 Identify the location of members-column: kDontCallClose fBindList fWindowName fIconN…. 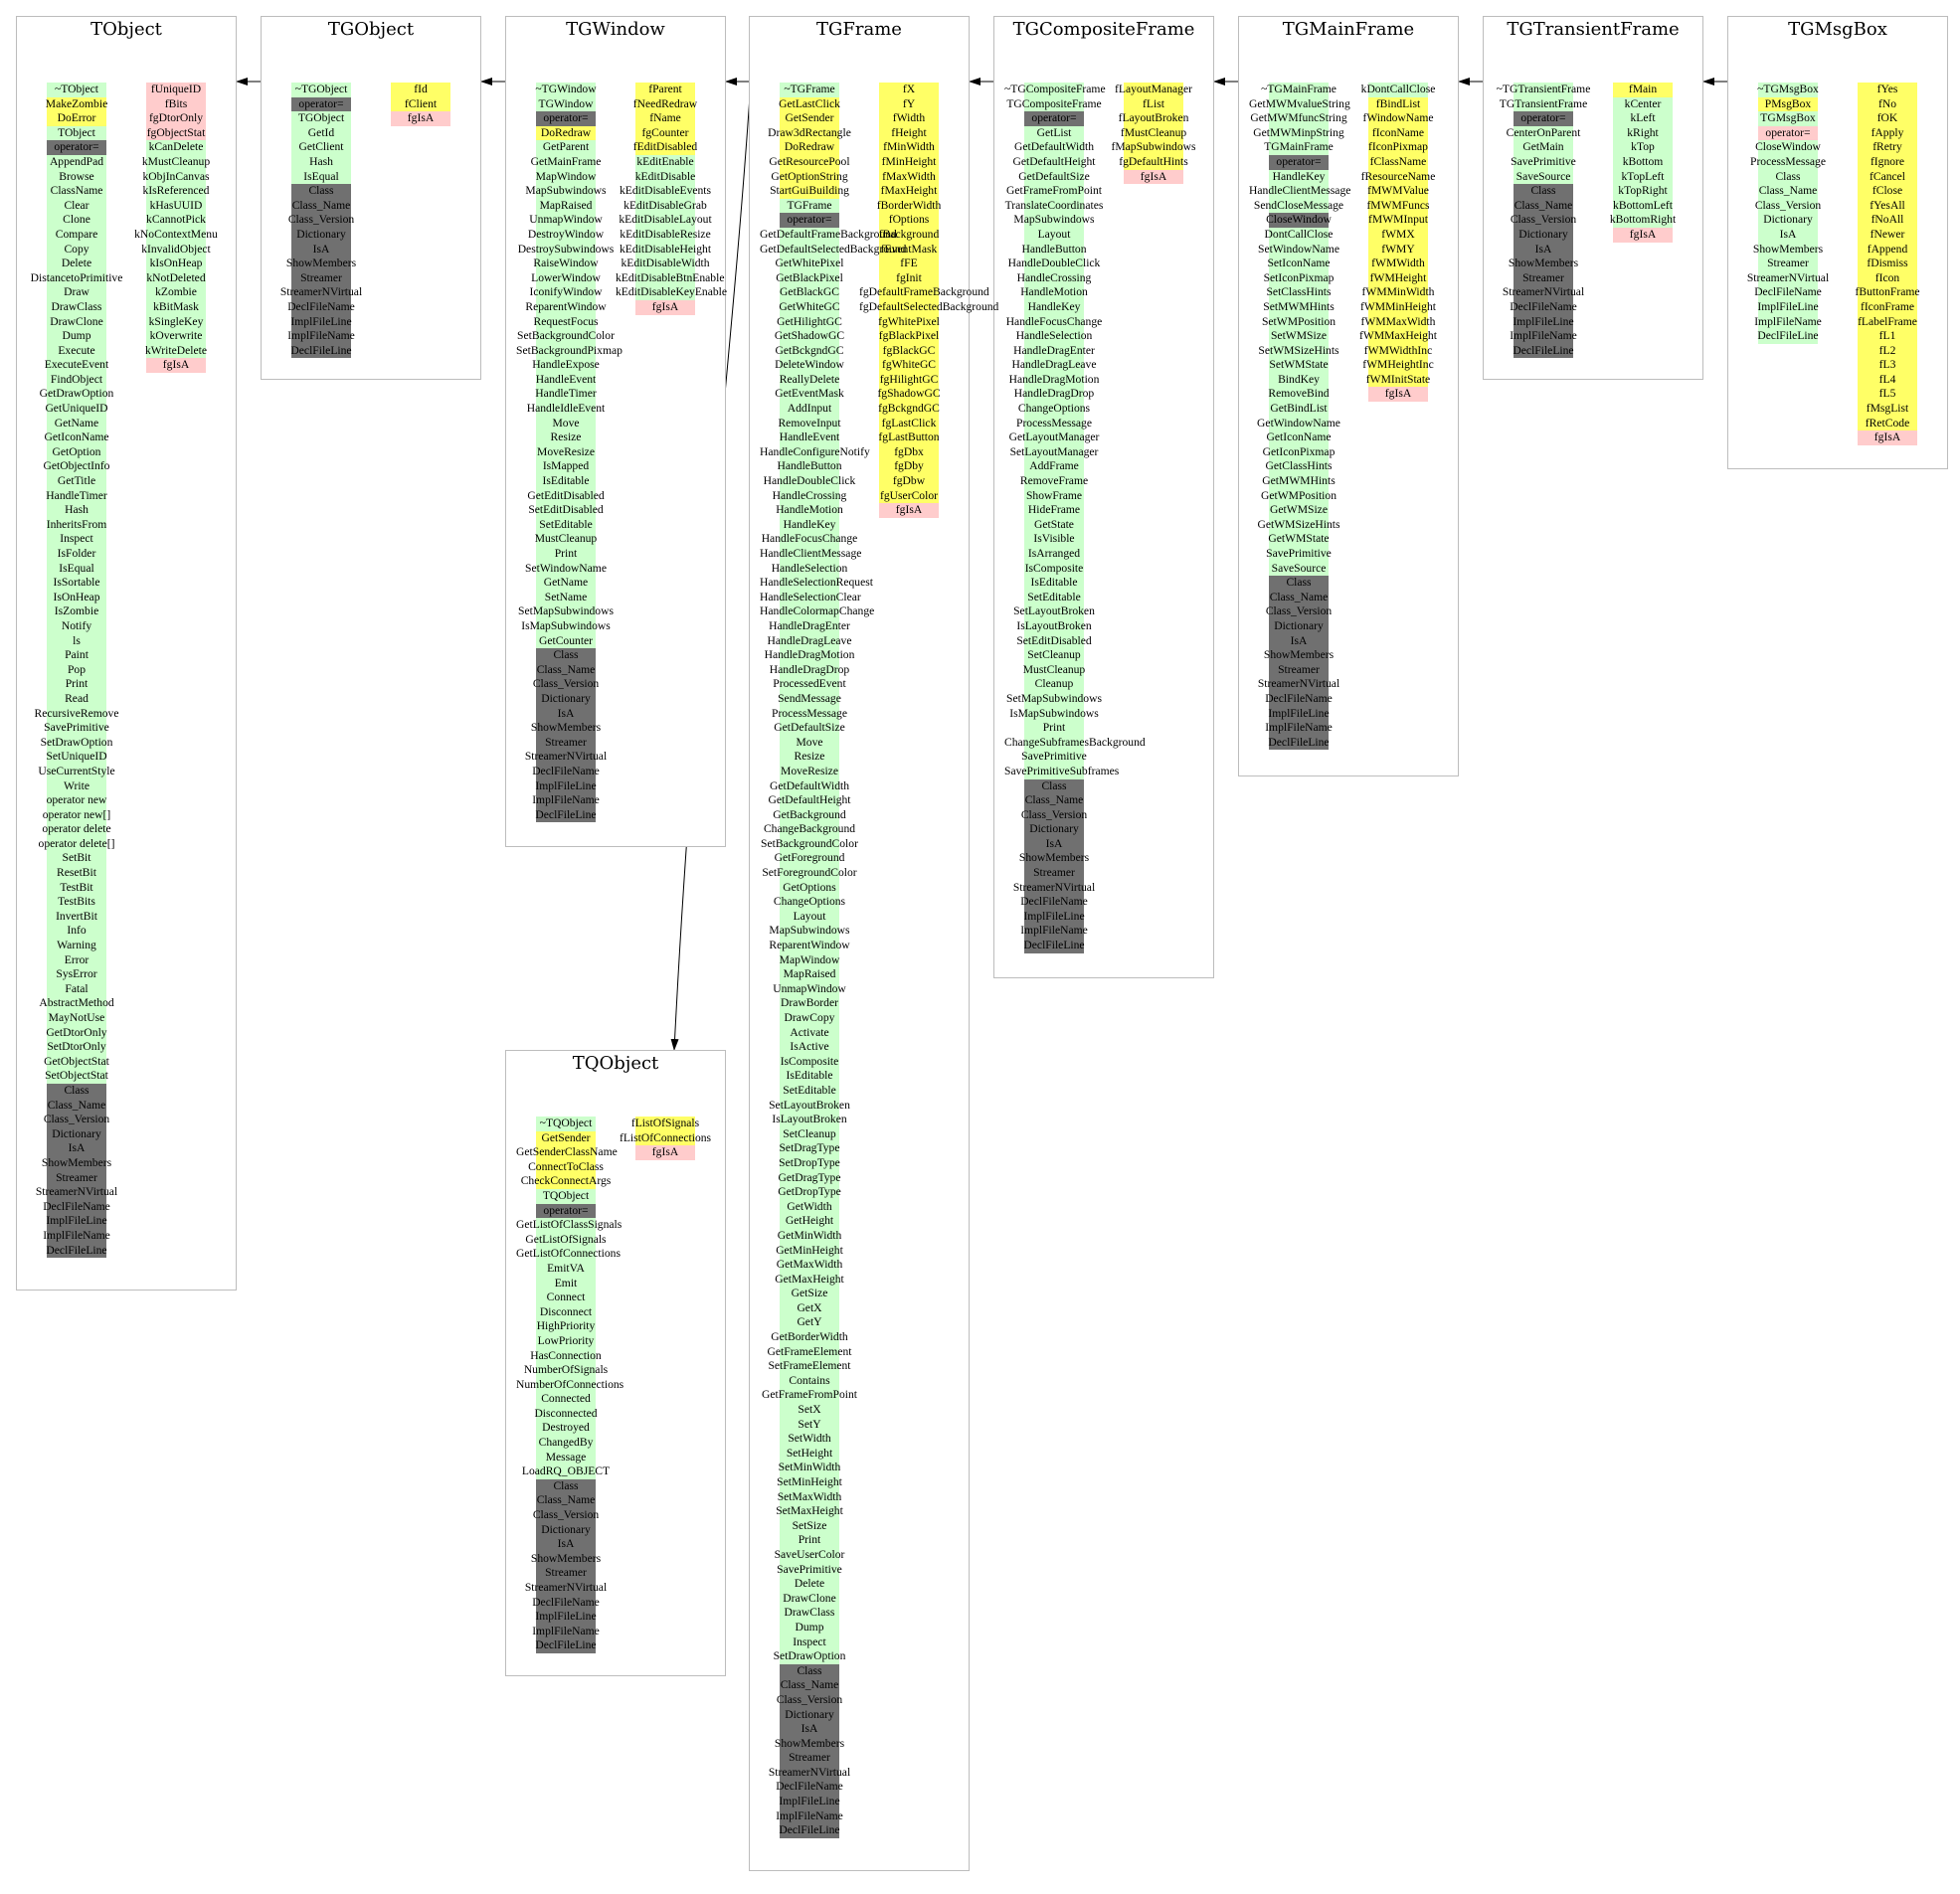
(1398, 242).